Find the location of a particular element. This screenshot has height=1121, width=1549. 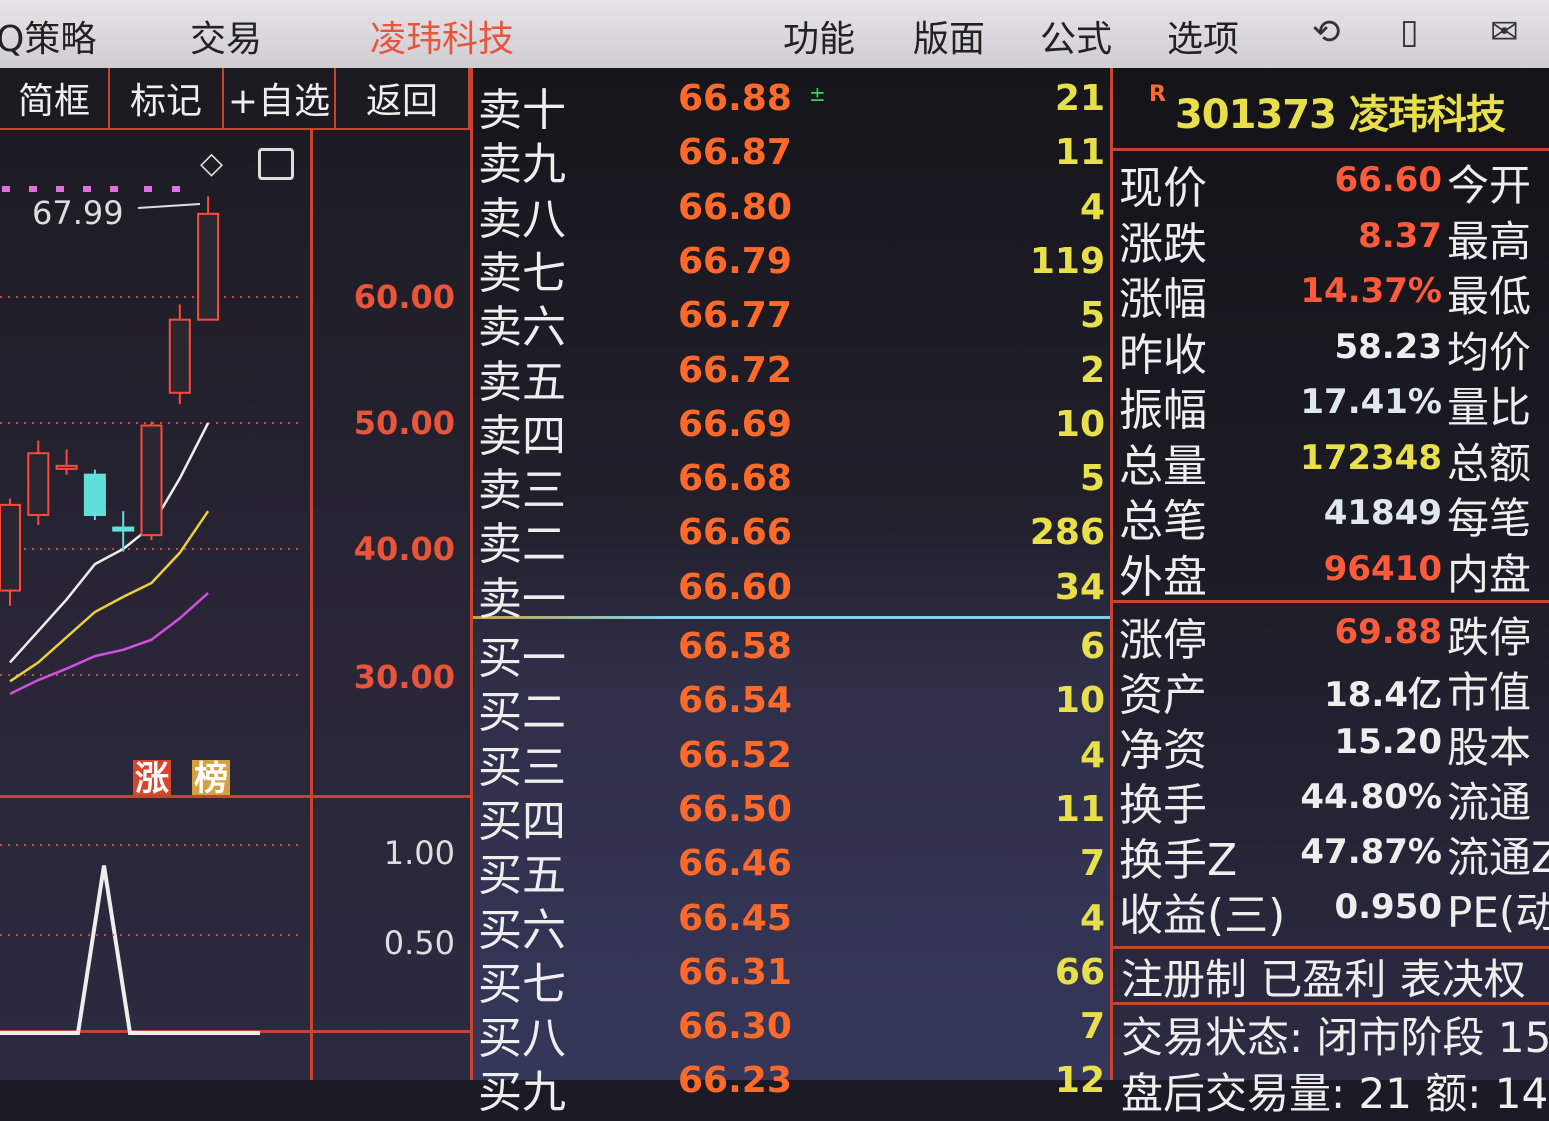

up-arrow-icon: ± is located at coordinates (817, 94).